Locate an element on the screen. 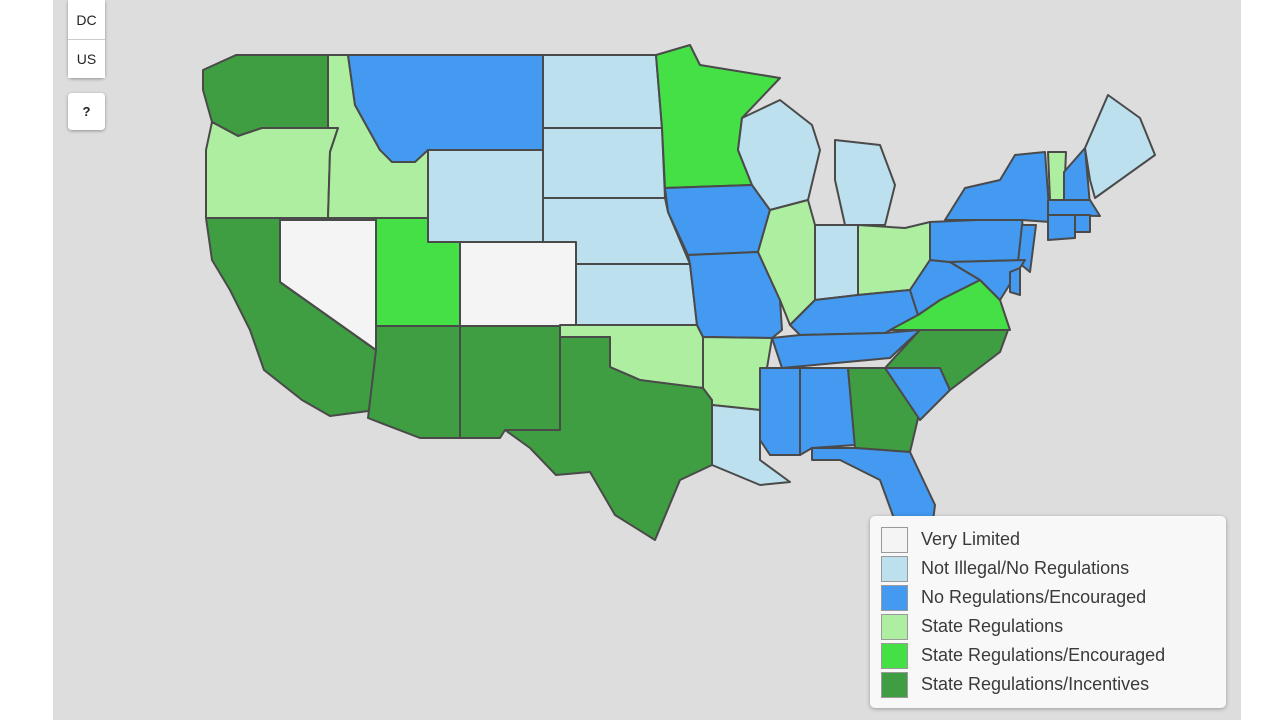 The width and height of the screenshot is (1280, 720). zoom-us-button: US is located at coordinates (86, 58).